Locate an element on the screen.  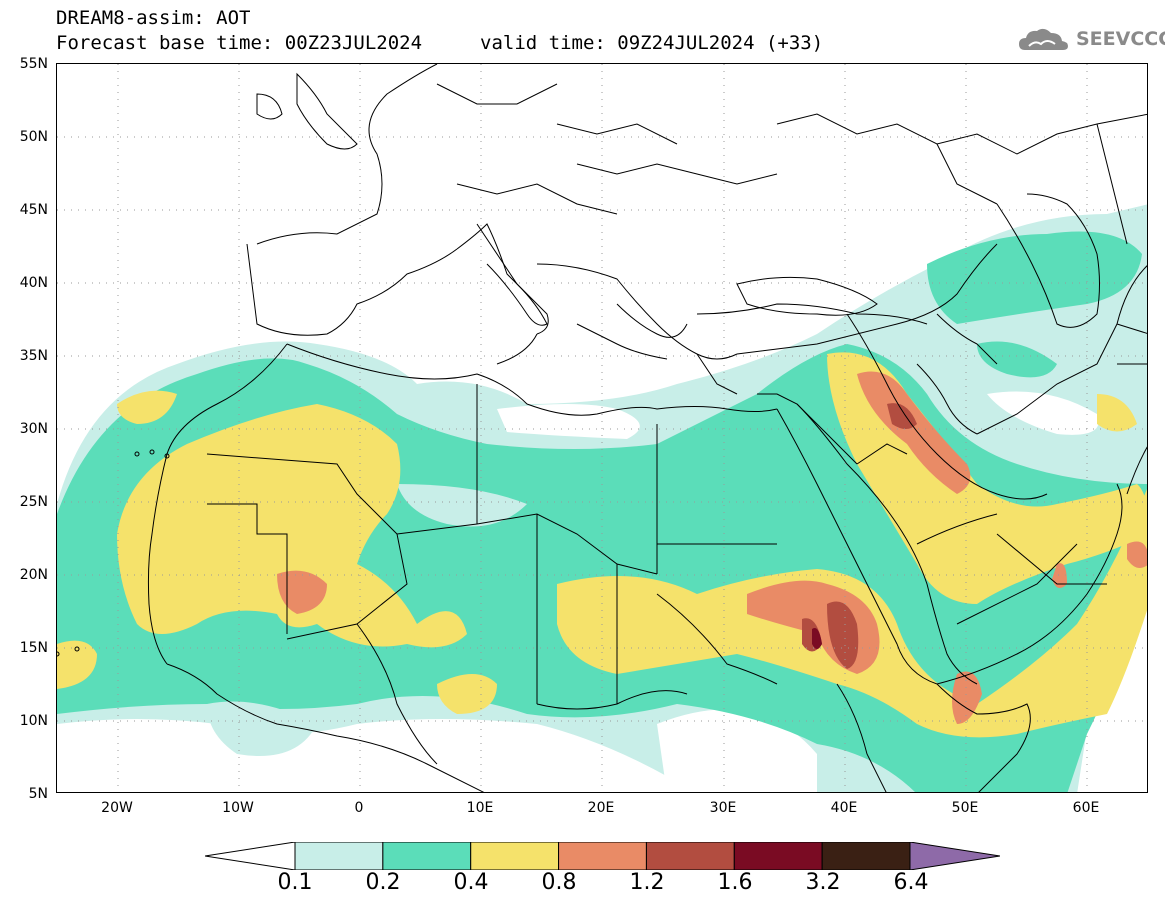
lat-label-25n: 25N is located at coordinates (33, 502).